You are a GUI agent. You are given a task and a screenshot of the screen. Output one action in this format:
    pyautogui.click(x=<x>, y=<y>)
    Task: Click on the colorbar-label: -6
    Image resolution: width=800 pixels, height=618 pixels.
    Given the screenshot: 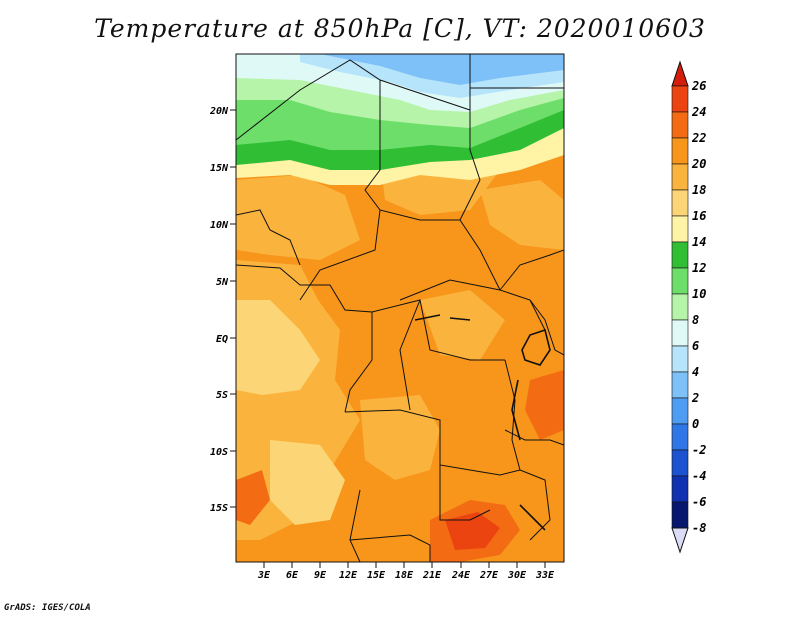 What is the action you would take?
    pyautogui.click(x=699, y=502)
    